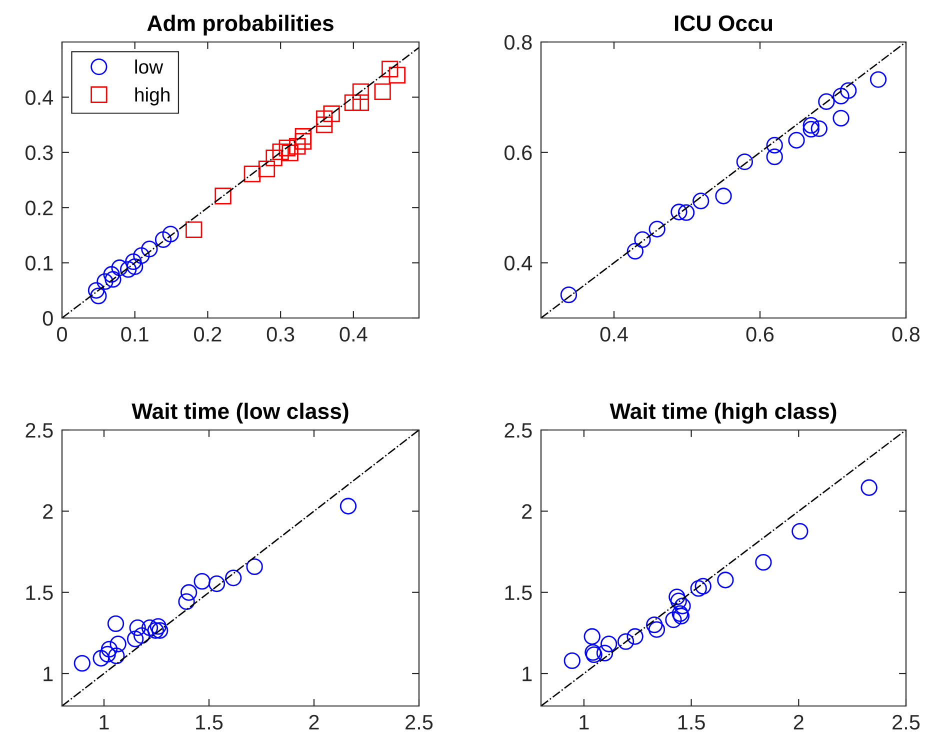  What do you see at coordinates (39, 152) in the screenshot?
I see `y-tick-label: 0.3` at bounding box center [39, 152].